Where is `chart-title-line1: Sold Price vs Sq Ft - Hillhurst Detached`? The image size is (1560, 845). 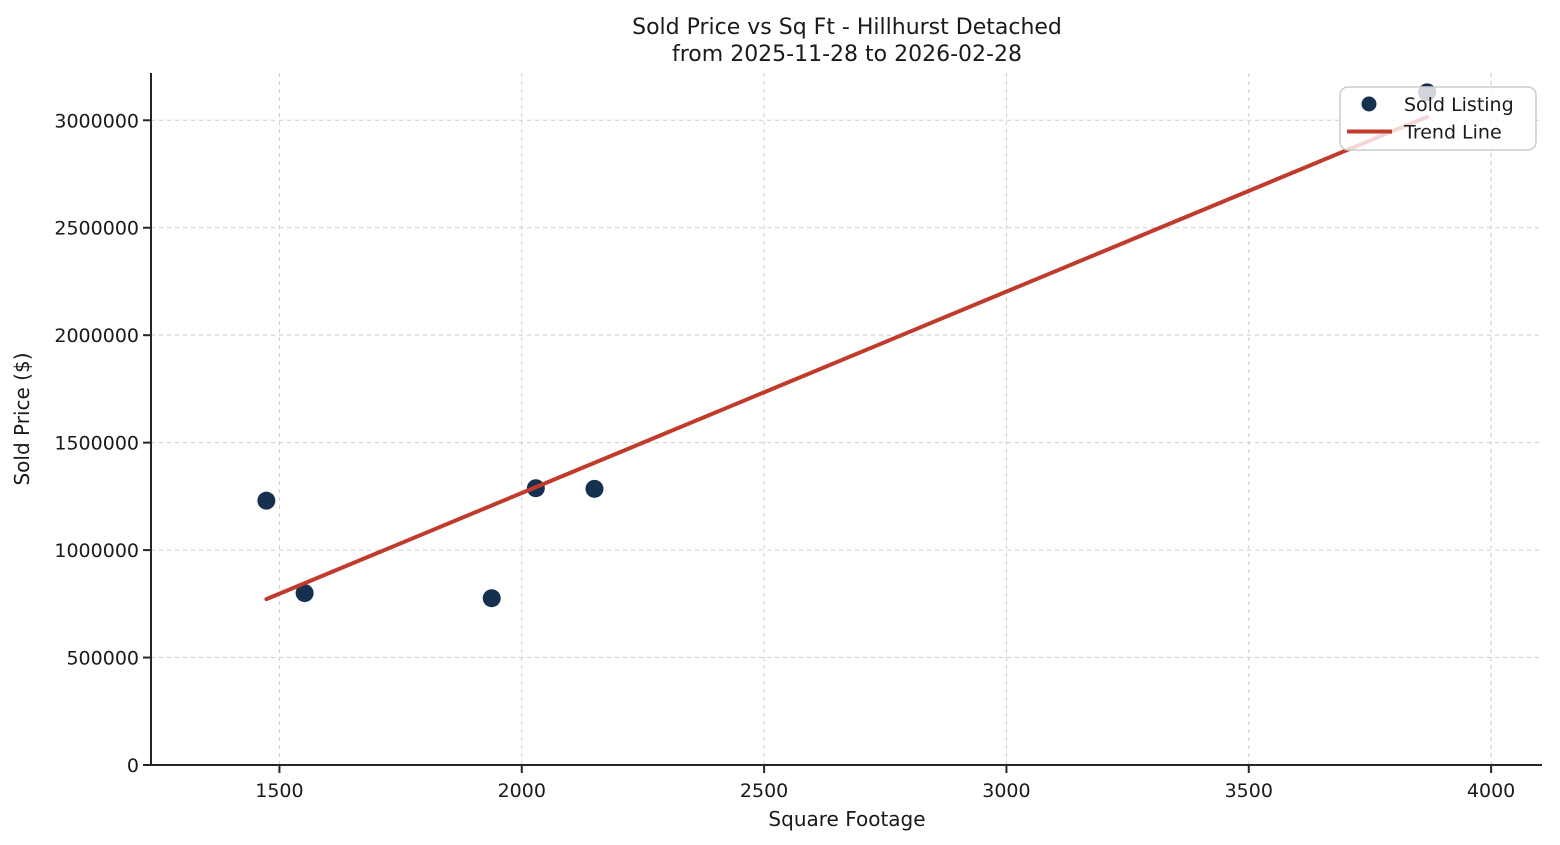
chart-title-line1: Sold Price vs Sq Ft - Hillhurst Detached is located at coordinates (847, 27).